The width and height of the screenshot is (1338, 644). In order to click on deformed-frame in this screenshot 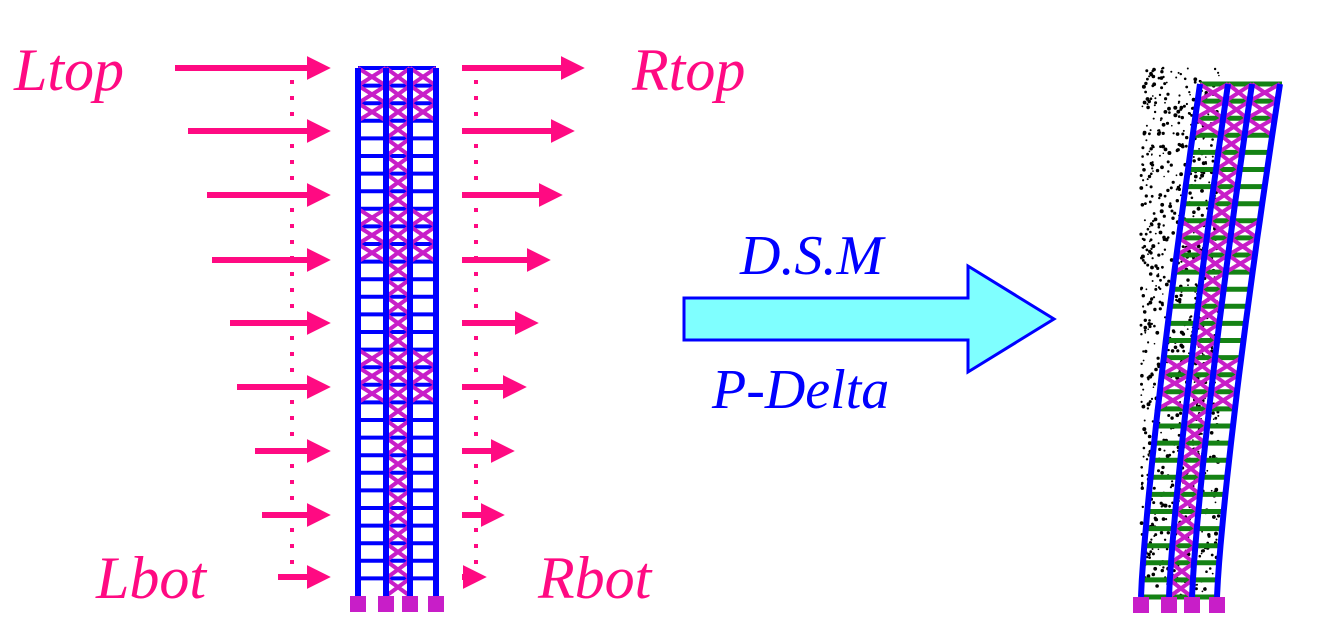, I will do `click(1208, 339)`.